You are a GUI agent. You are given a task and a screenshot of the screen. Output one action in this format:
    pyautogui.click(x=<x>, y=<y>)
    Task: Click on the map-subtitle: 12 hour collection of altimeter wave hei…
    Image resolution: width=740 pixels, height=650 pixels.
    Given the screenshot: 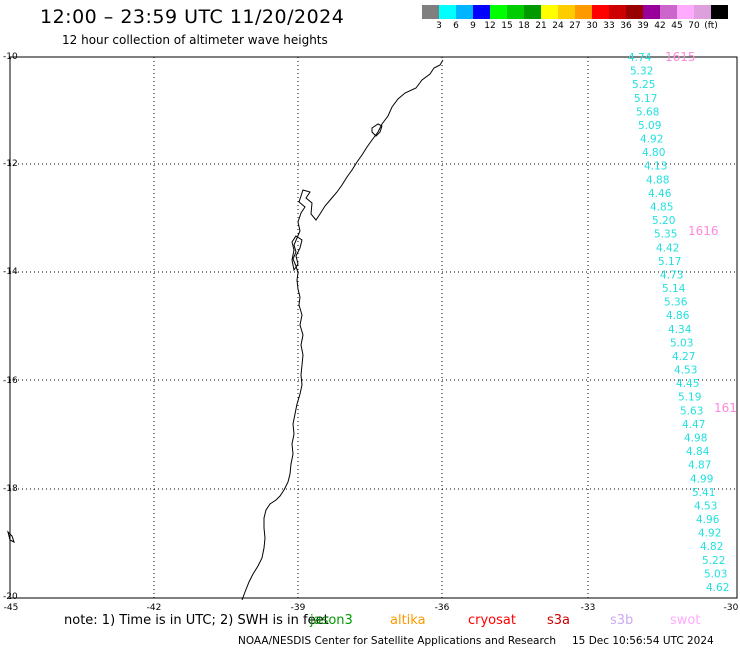 What is the action you would take?
    pyautogui.click(x=195, y=40)
    